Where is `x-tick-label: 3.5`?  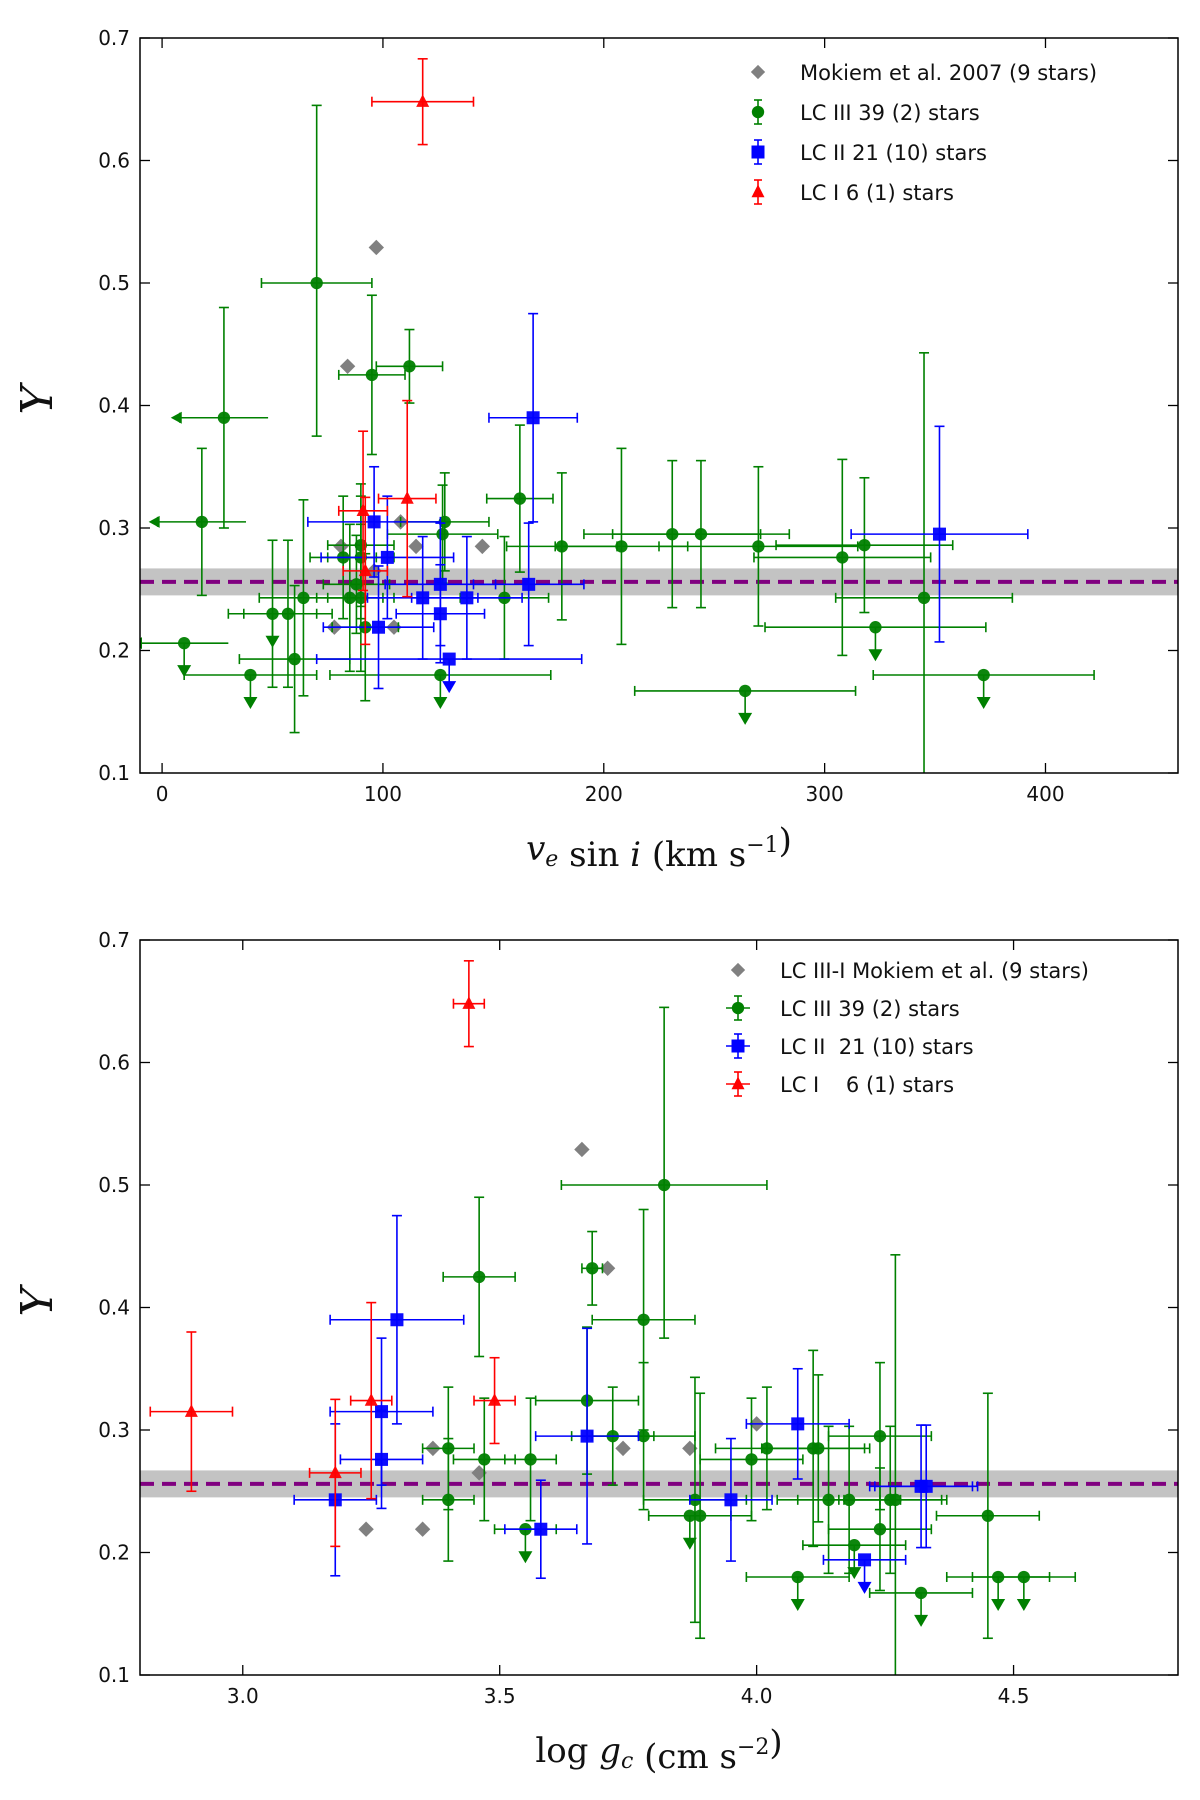
x-tick-label: 3.5 is located at coordinates (500, 1696).